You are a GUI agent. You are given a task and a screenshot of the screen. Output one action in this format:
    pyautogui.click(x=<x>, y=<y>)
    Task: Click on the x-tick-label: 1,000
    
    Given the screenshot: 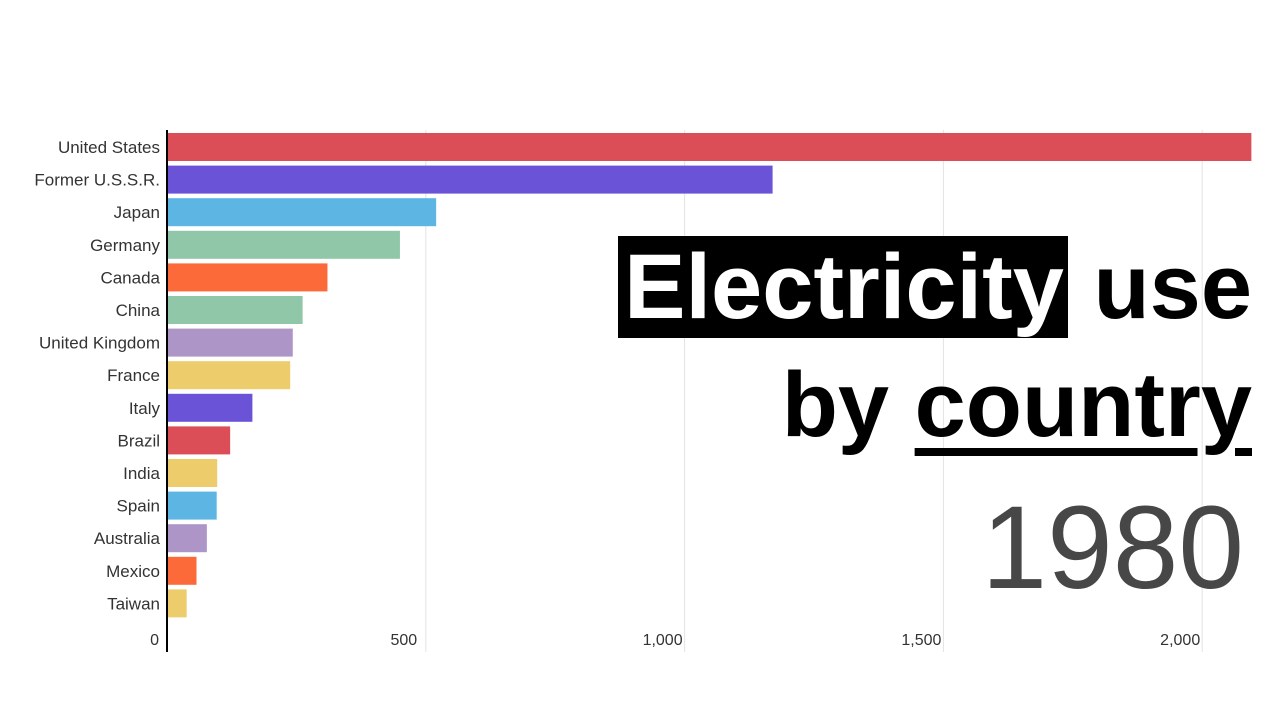 What is the action you would take?
    pyautogui.click(x=663, y=640)
    